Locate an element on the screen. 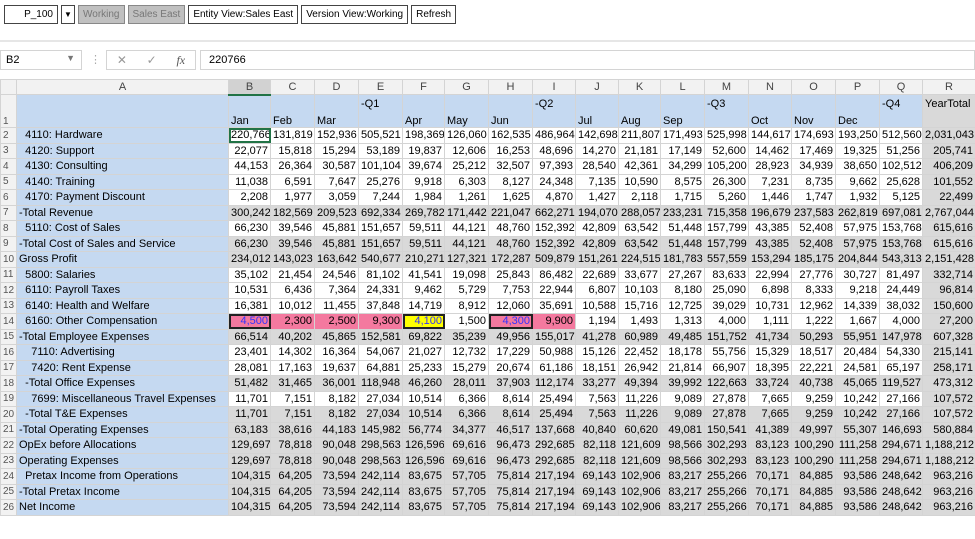  row-header: 20 is located at coordinates (8, 414).